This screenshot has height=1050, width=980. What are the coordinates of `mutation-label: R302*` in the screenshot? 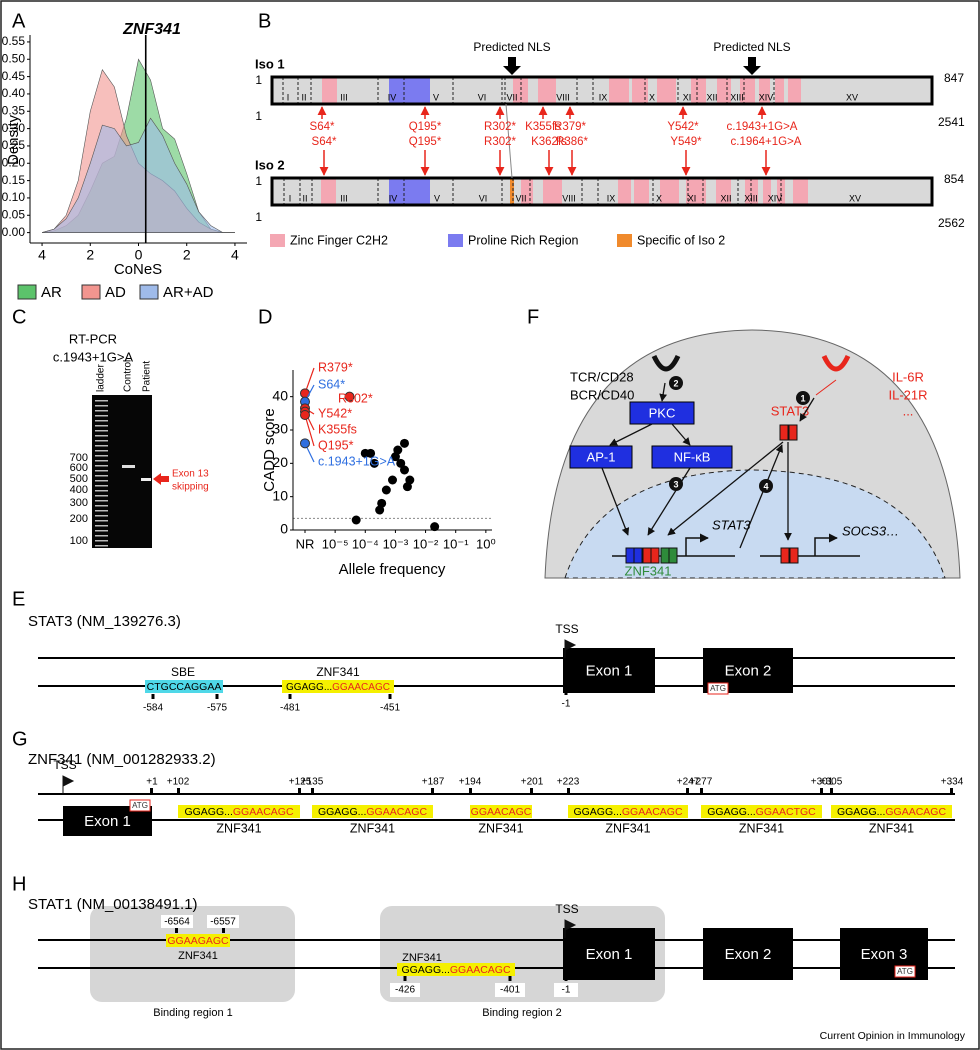 It's located at (500, 127).